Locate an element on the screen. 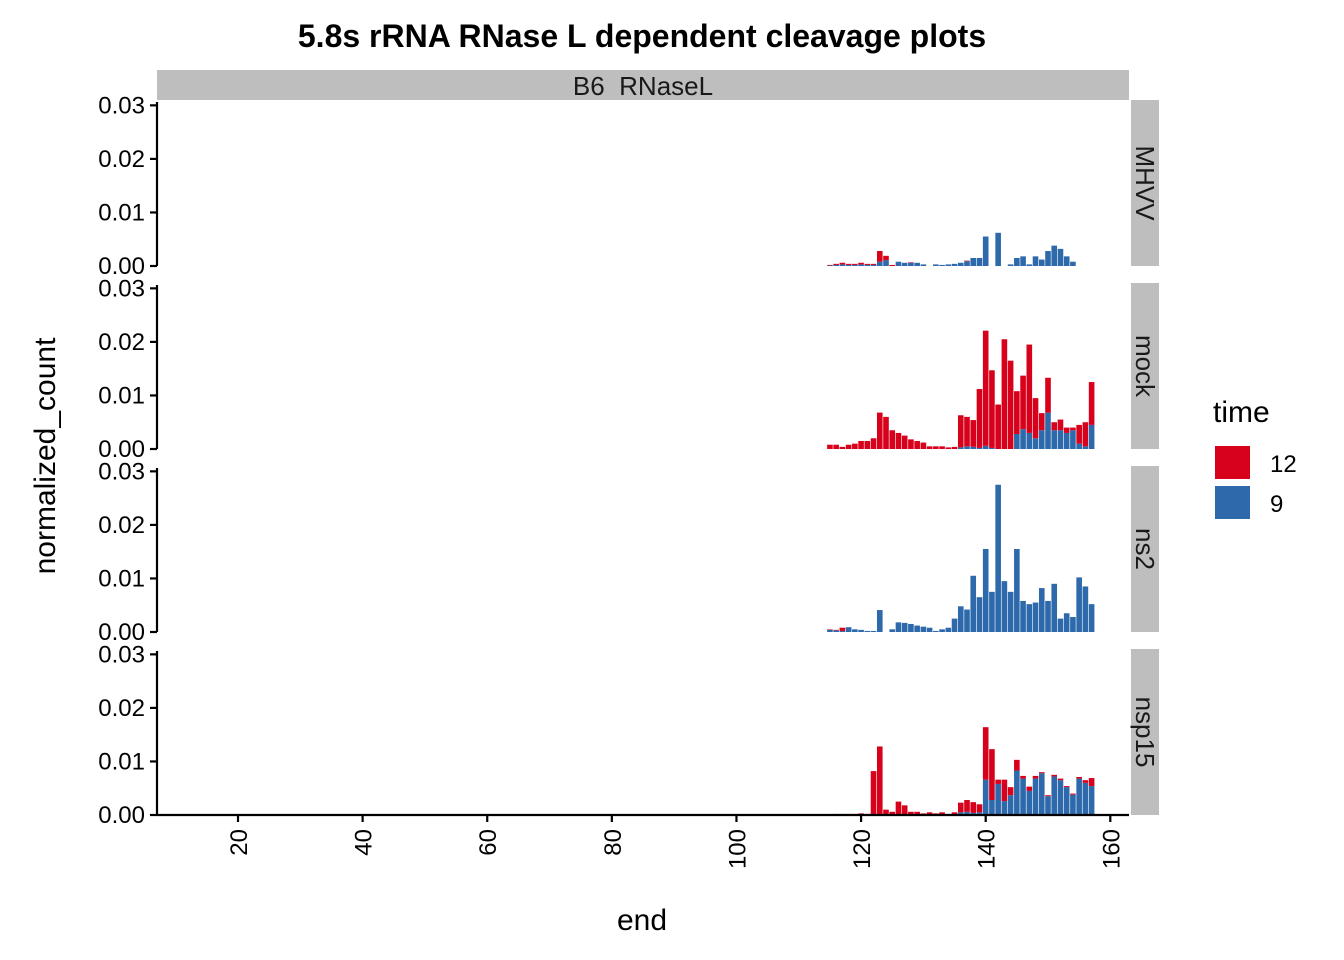  legend-title: time is located at coordinates (1241, 412).